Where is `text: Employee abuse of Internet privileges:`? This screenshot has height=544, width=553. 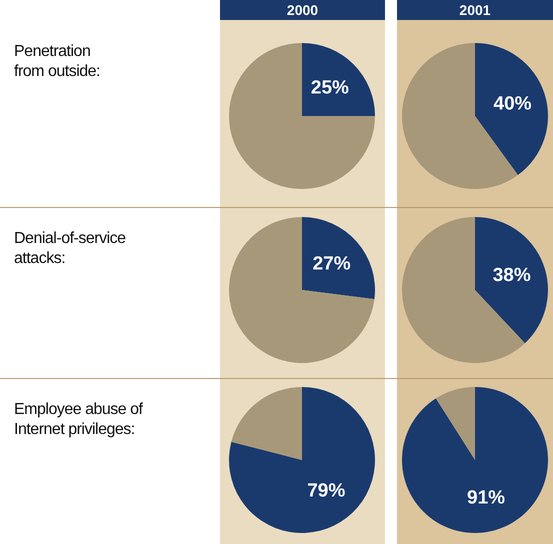
text: Employee abuse of Internet privileges: is located at coordinates (79, 420).